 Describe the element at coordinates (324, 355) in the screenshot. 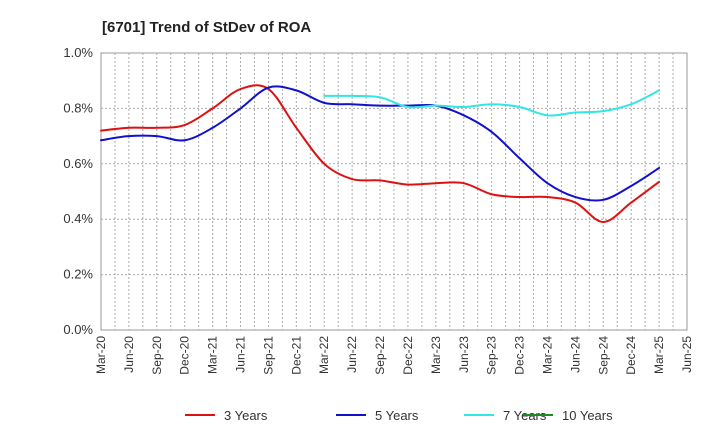

I see `x-tick-label: Mar-22` at that location.